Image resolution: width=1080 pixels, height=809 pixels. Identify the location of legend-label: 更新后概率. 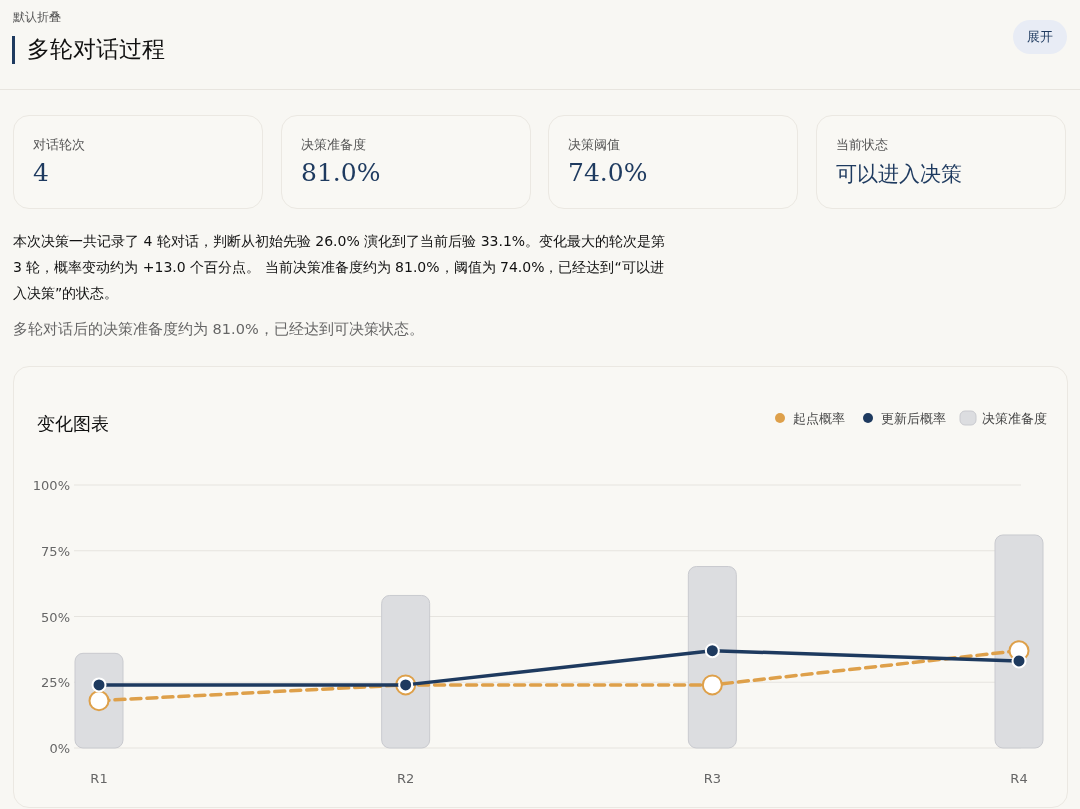
(913, 418).